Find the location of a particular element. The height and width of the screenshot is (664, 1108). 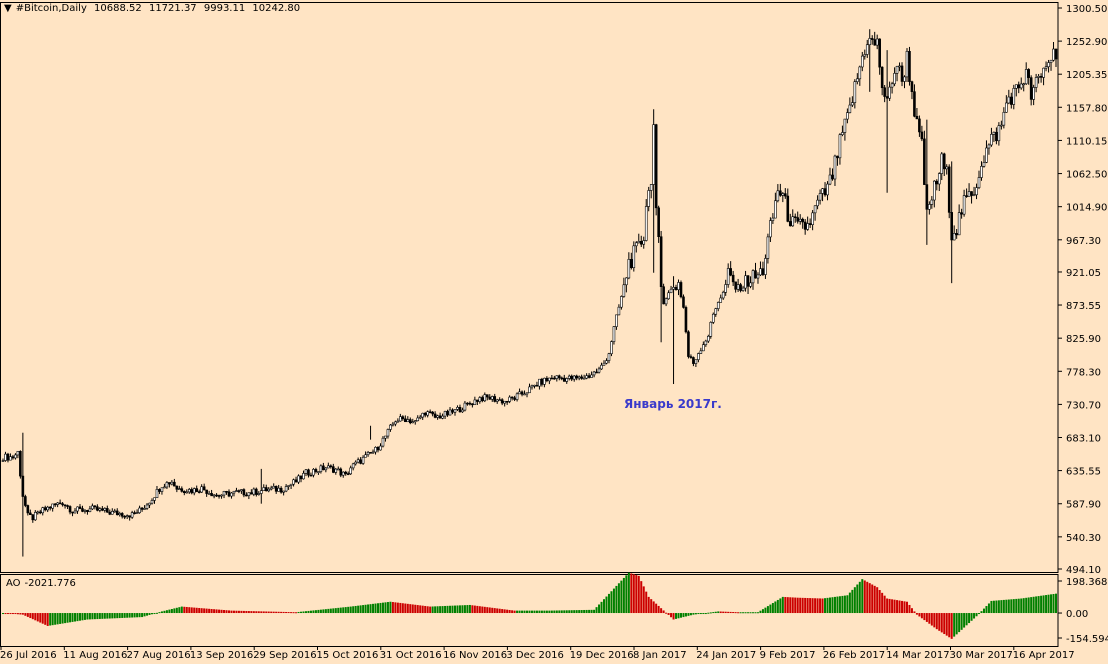

y-tick-label: 730.70 is located at coordinates (1083, 405).